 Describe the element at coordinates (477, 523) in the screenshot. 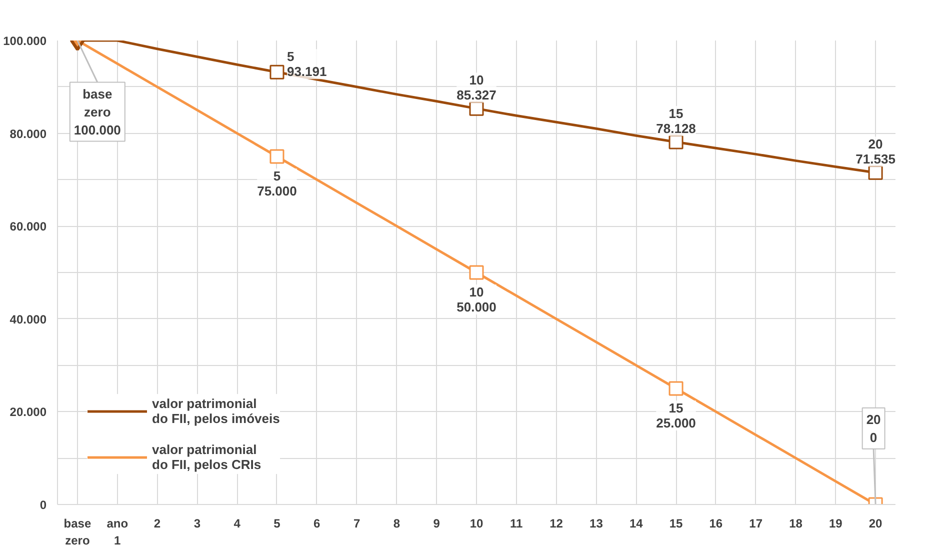

I see `x-tick-label: 10` at that location.